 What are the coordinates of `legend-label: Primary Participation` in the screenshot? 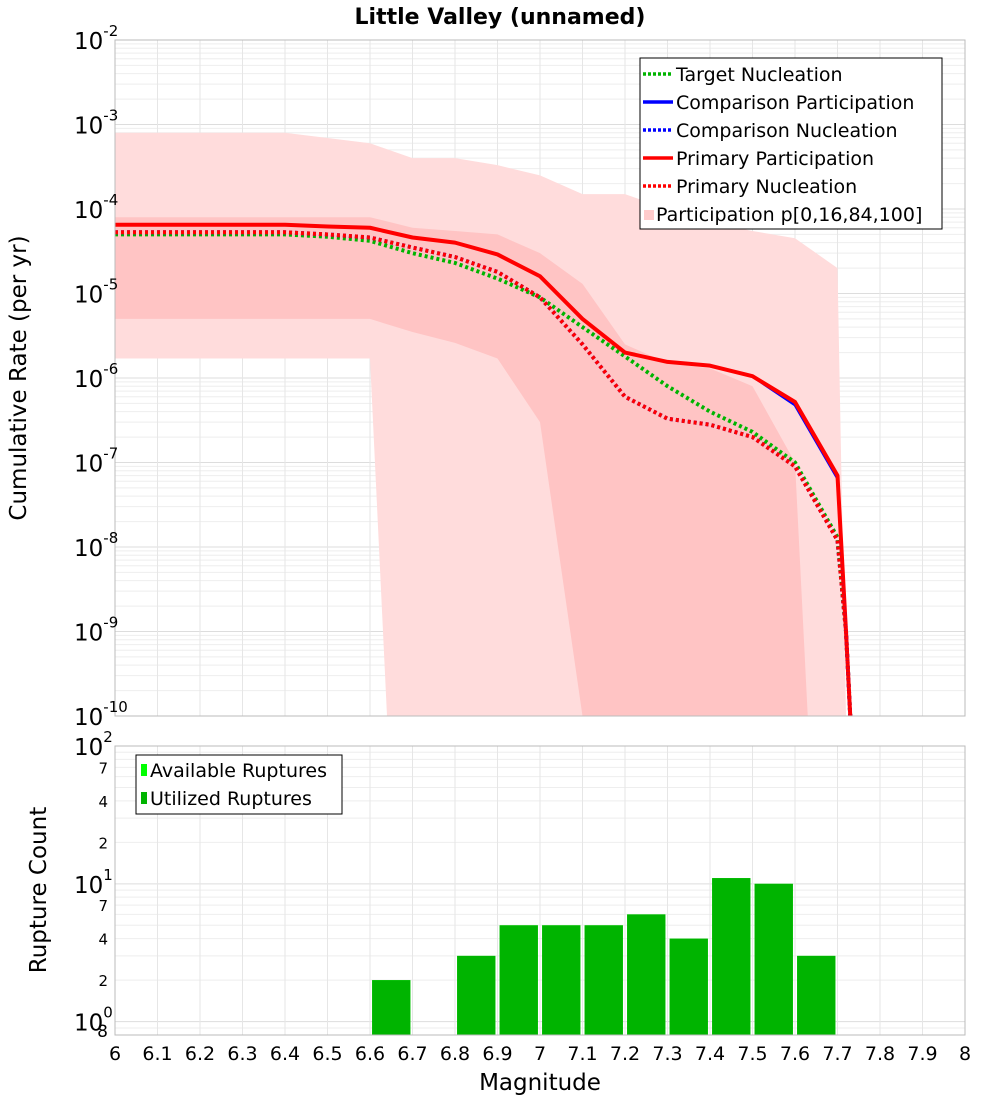 It's located at (775, 159).